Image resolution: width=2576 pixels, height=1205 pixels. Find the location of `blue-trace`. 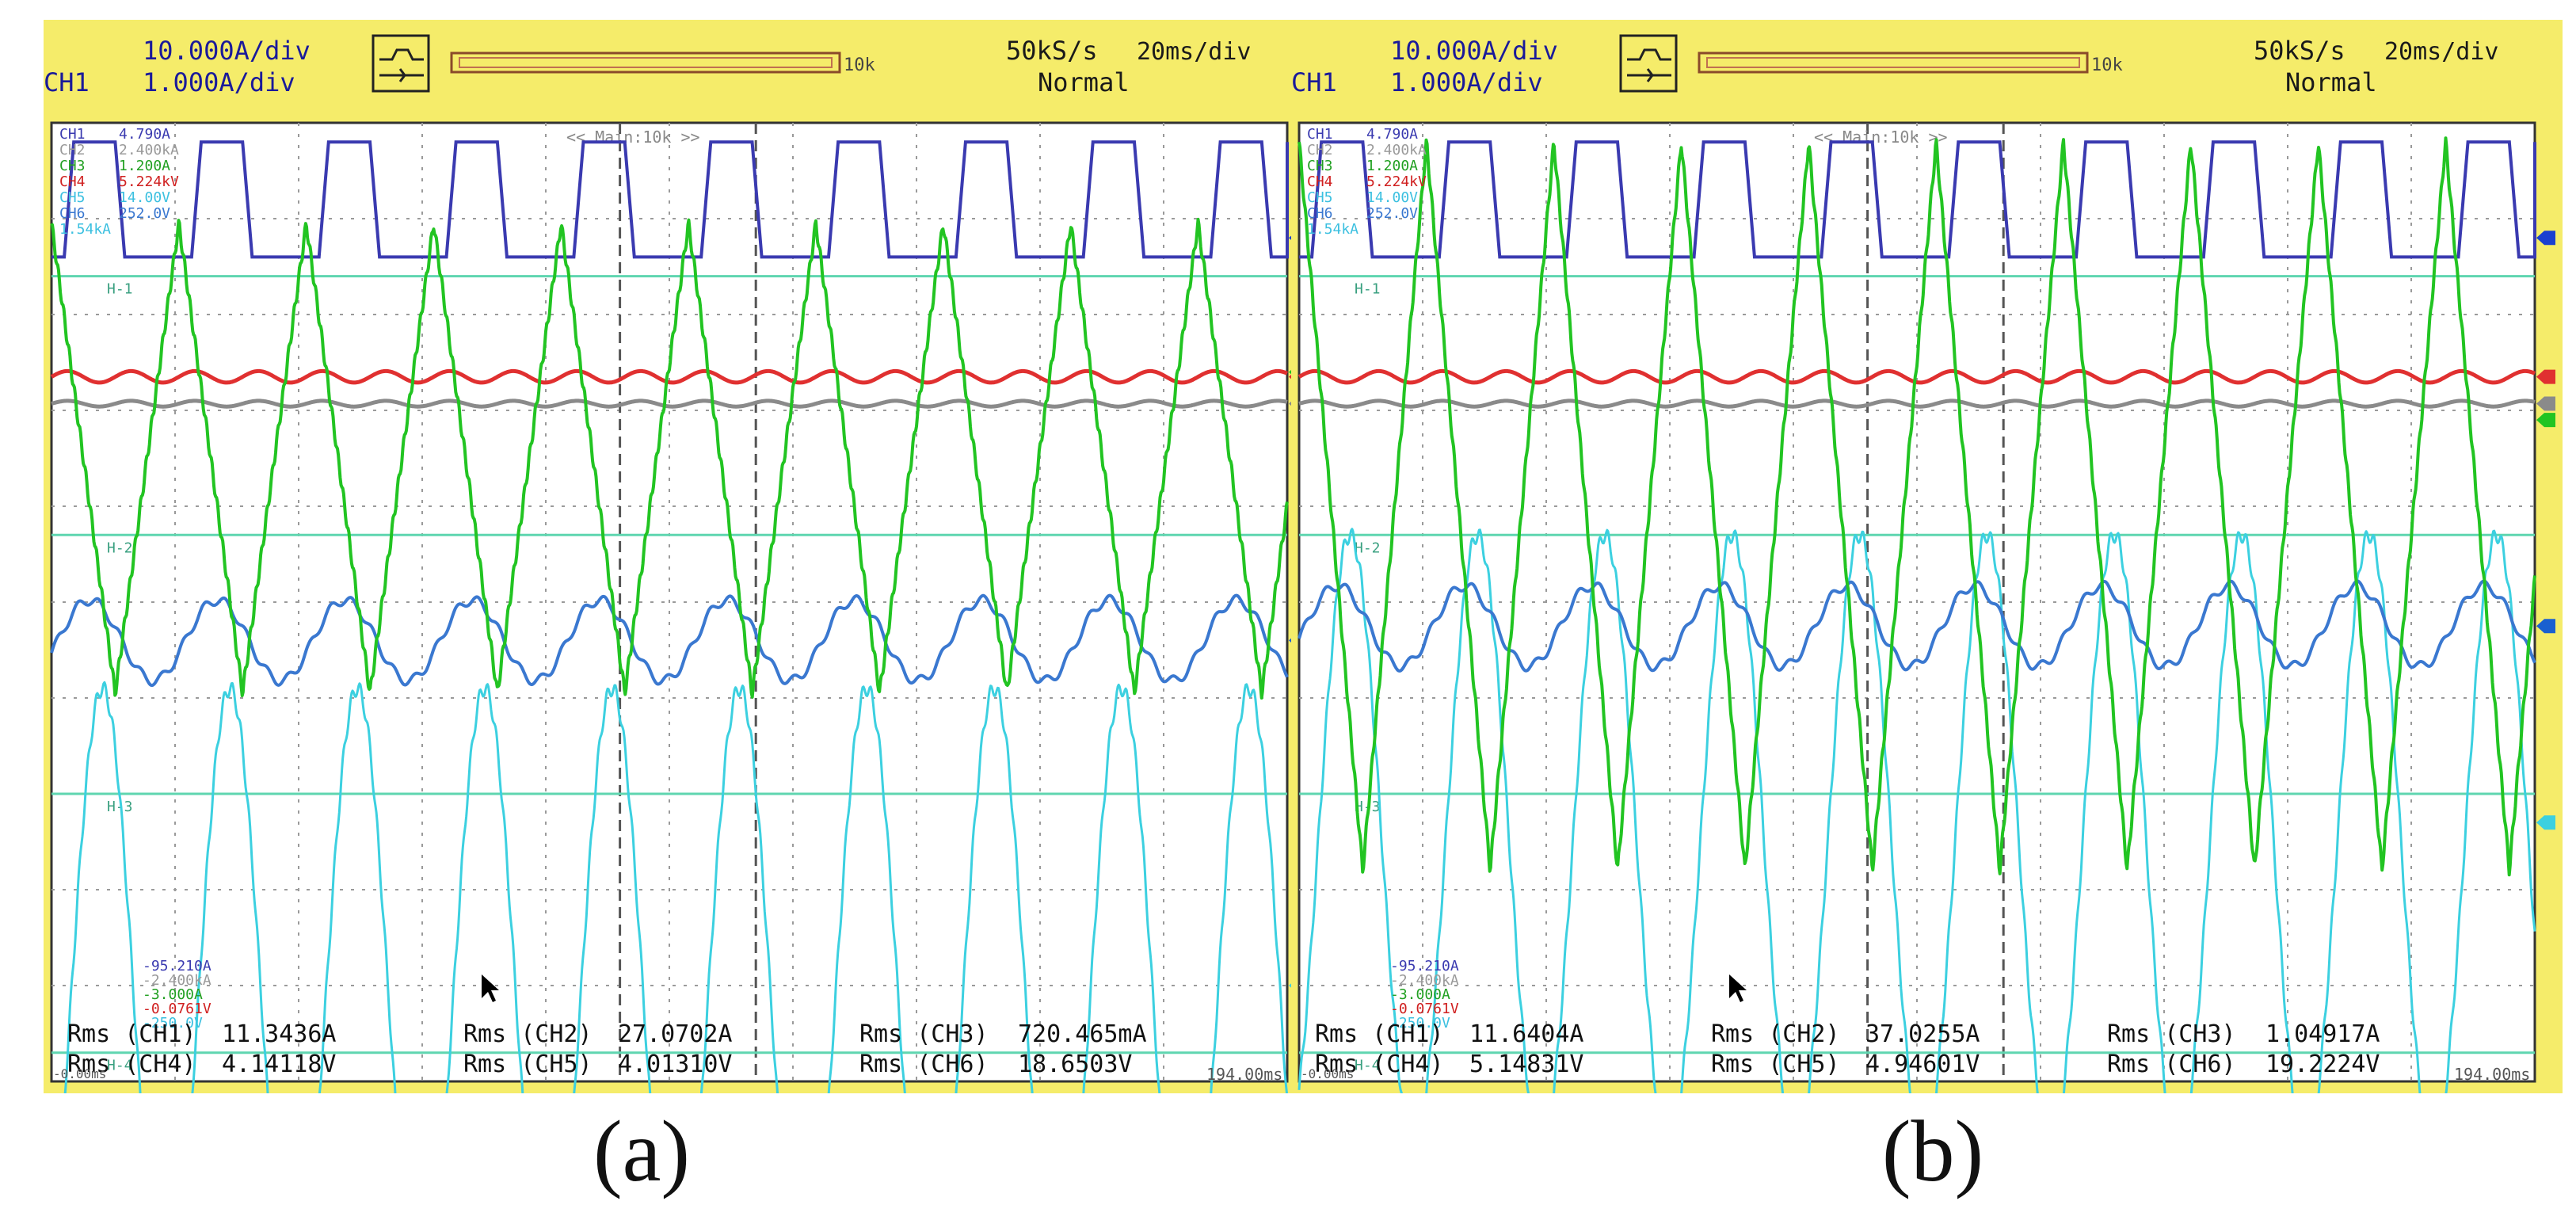

blue-trace is located at coordinates (670, 640).